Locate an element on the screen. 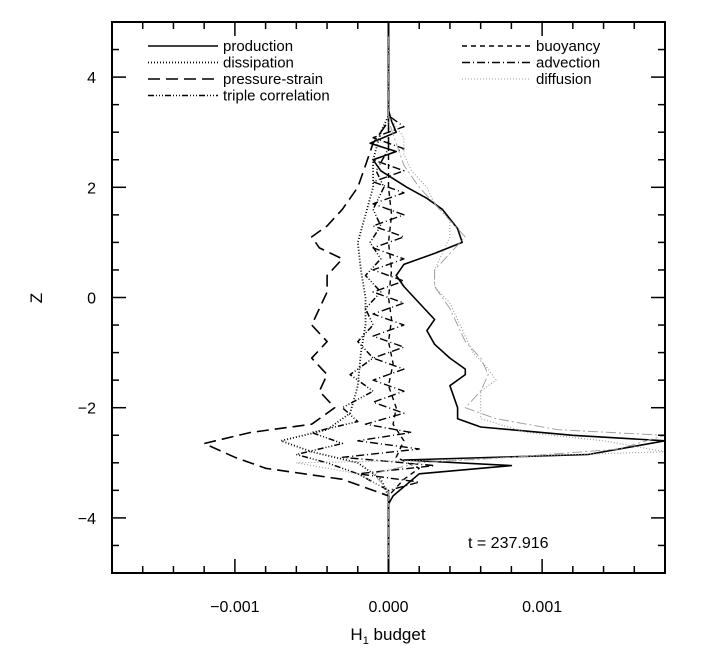  legend-label-diffusion: diffusion is located at coordinates (564, 79).